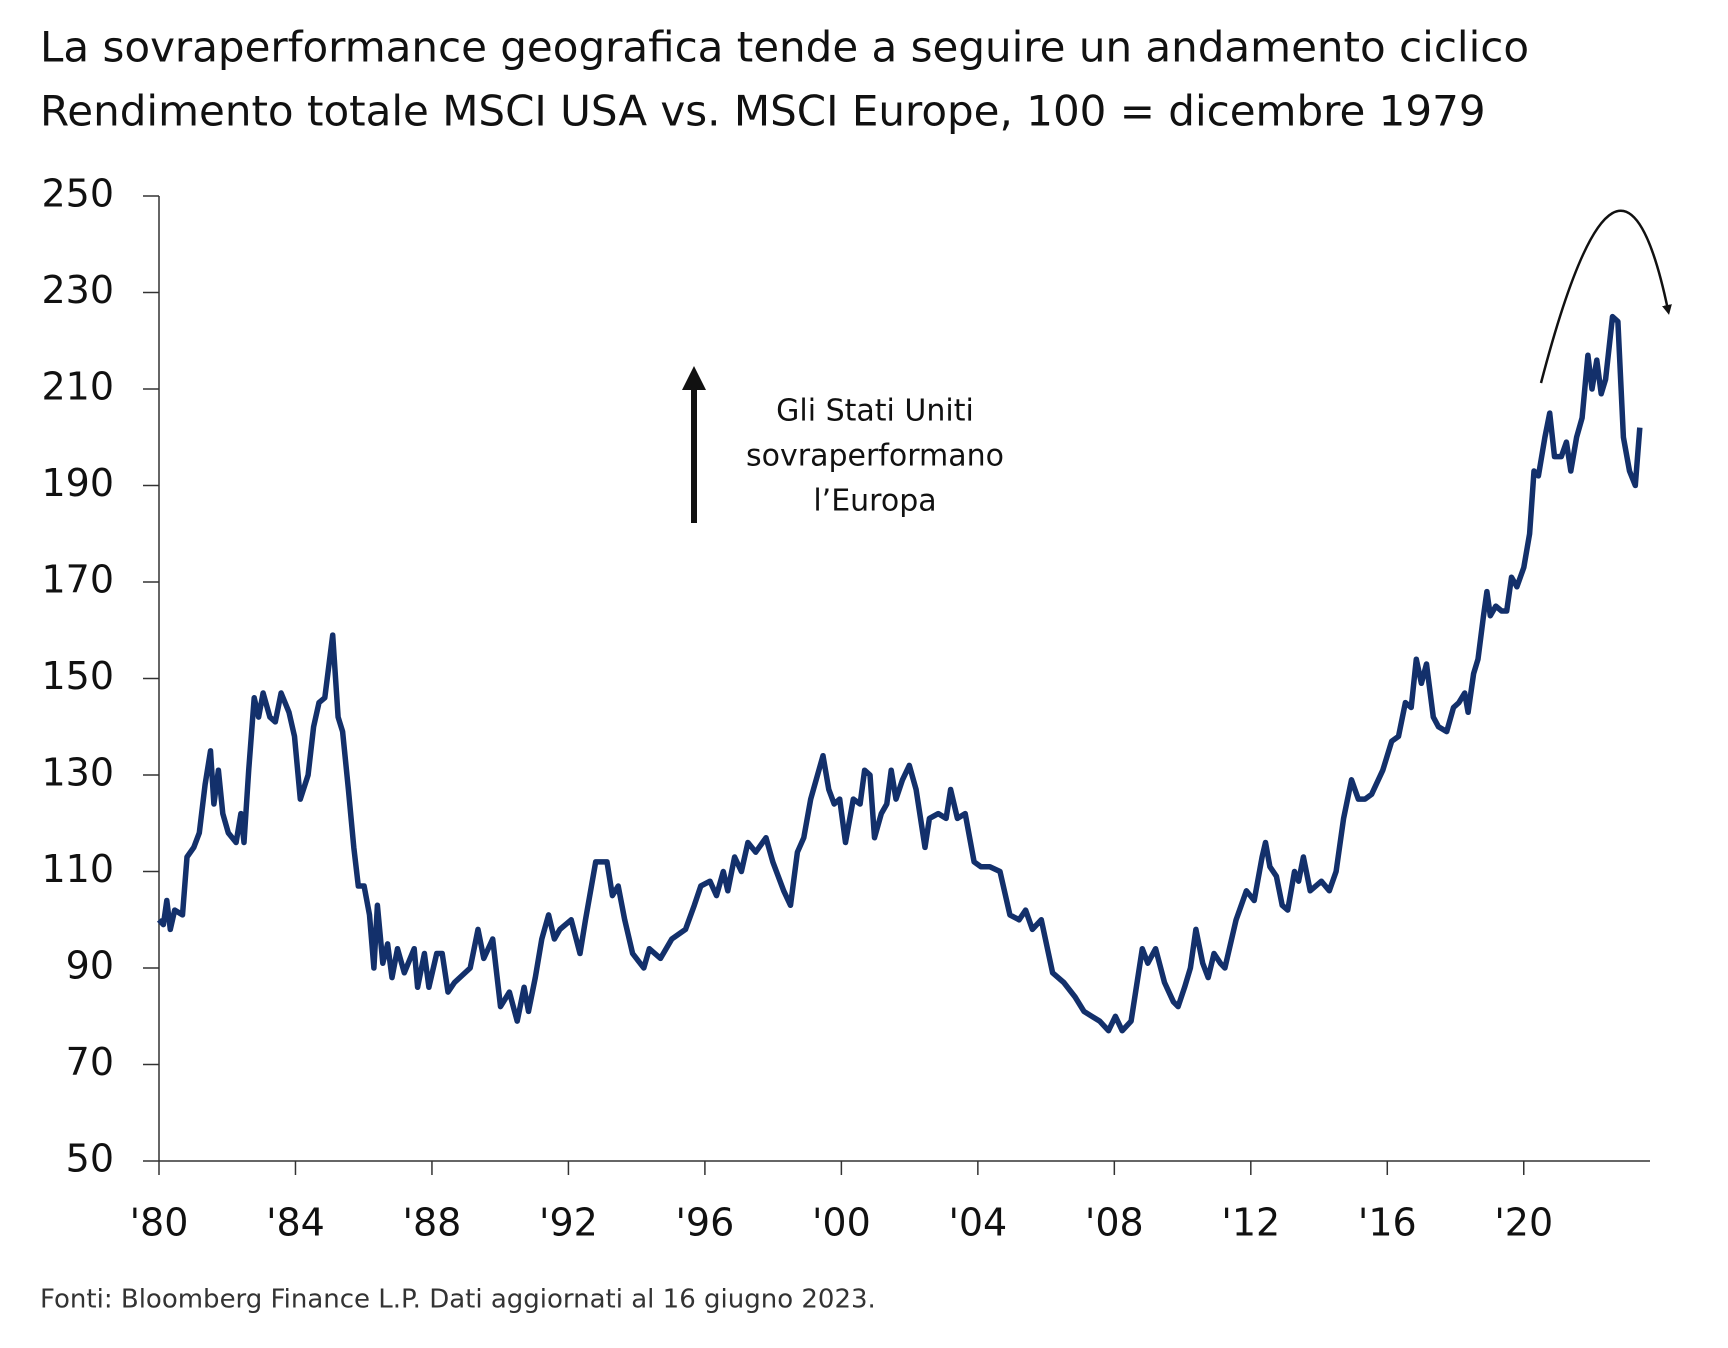  I want to click on y-tick-label: 210, so click(77, 387).